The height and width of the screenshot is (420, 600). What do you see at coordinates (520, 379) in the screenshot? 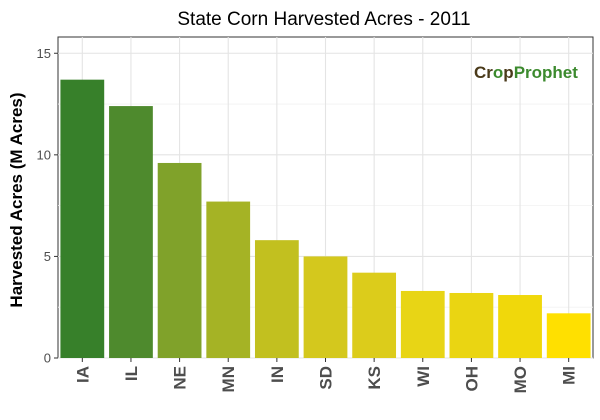
I see `x-tick-label-mo: MO` at bounding box center [520, 379].